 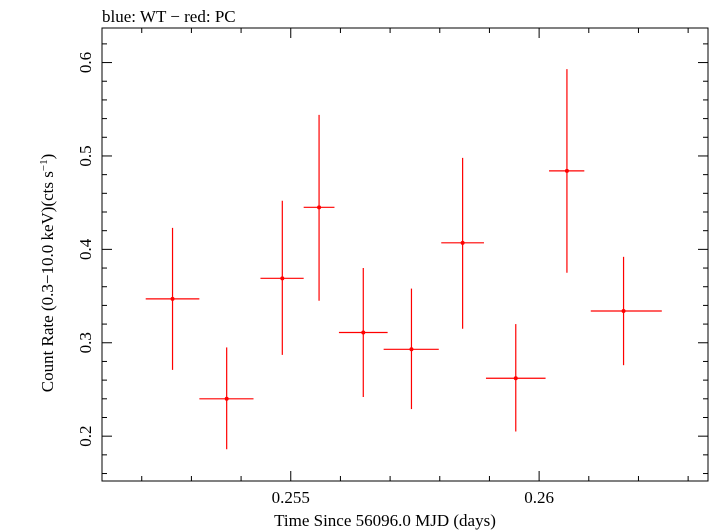 What do you see at coordinates (47, 157) in the screenshot?
I see `y-axis-label-close: )` at bounding box center [47, 157].